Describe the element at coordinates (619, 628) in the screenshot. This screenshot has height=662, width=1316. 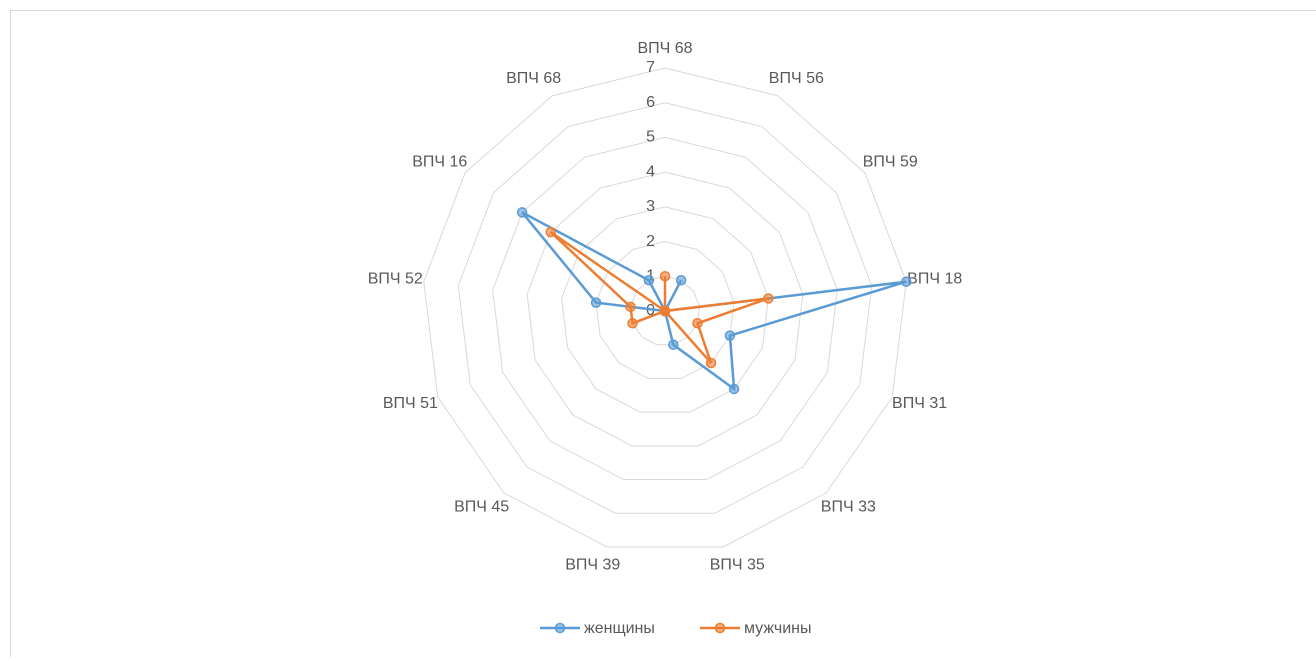
I see `legend-label: женщины` at that location.